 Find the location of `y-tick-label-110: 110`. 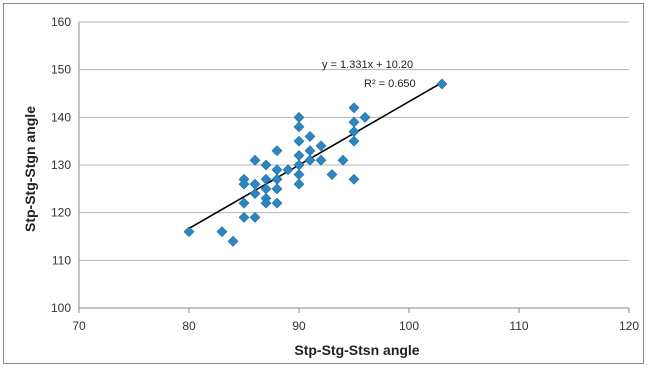

y-tick-label-110: 110 is located at coordinates (61, 260).